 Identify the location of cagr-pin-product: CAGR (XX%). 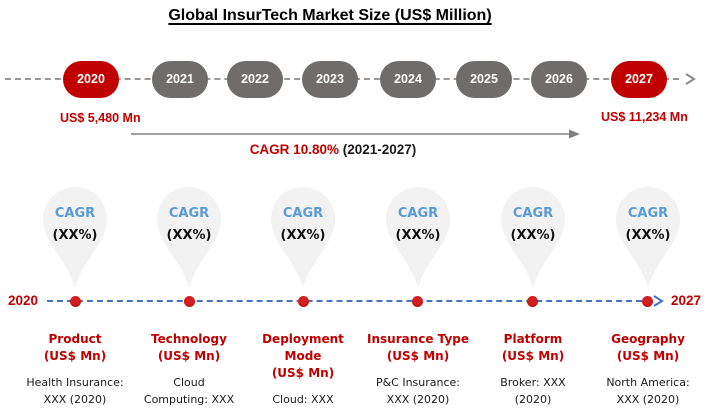
(75, 238).